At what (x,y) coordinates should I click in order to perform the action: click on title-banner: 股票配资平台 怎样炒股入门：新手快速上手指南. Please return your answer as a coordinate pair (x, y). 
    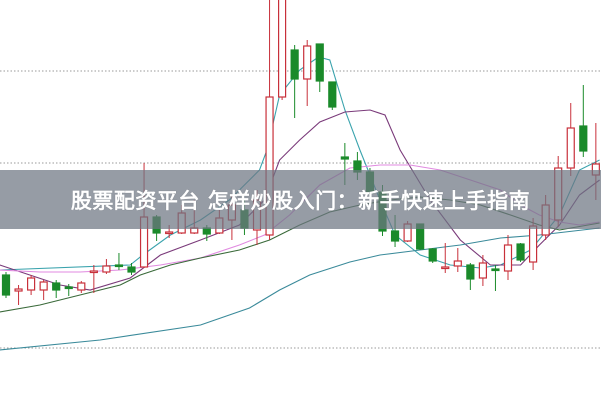
    Looking at the image, I should click on (300, 199).